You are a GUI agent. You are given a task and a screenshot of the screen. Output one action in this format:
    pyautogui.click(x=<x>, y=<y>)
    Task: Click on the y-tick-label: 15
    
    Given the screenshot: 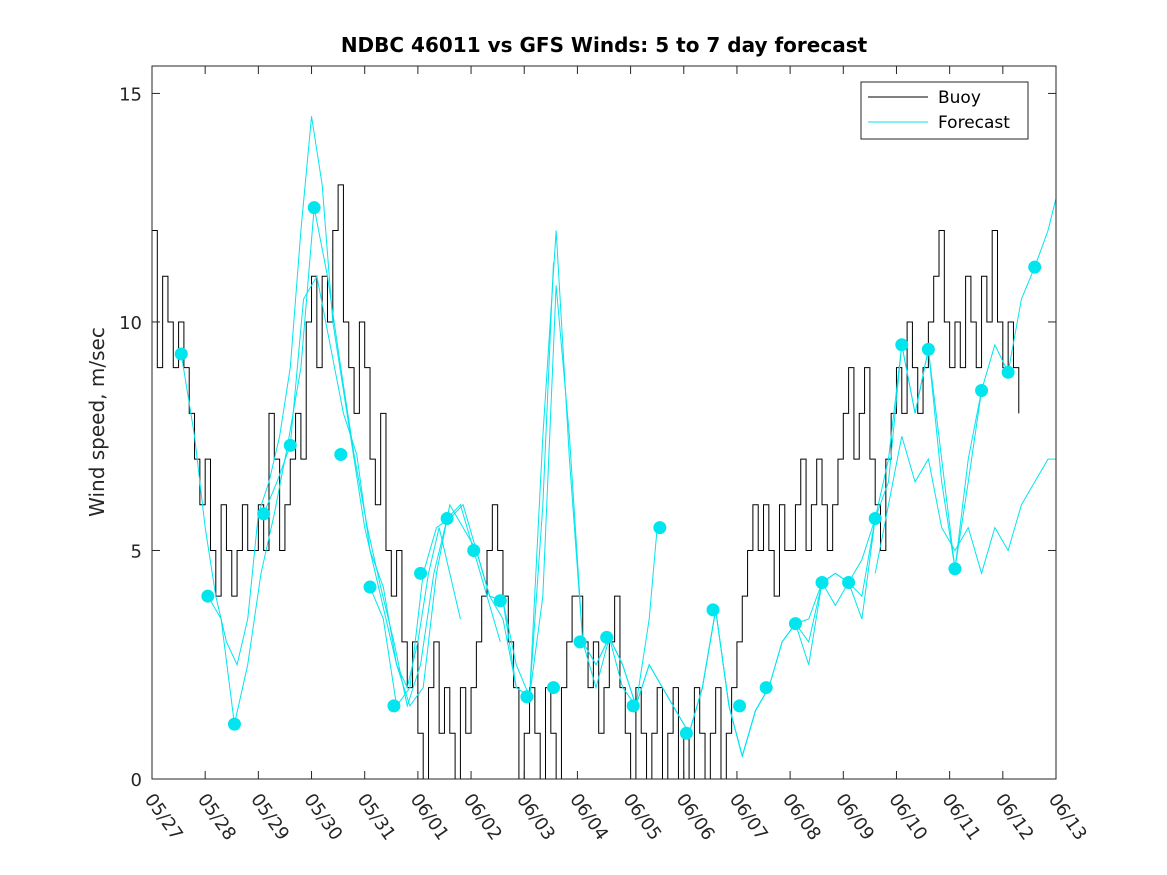 What is the action you would take?
    pyautogui.click(x=130, y=94)
    